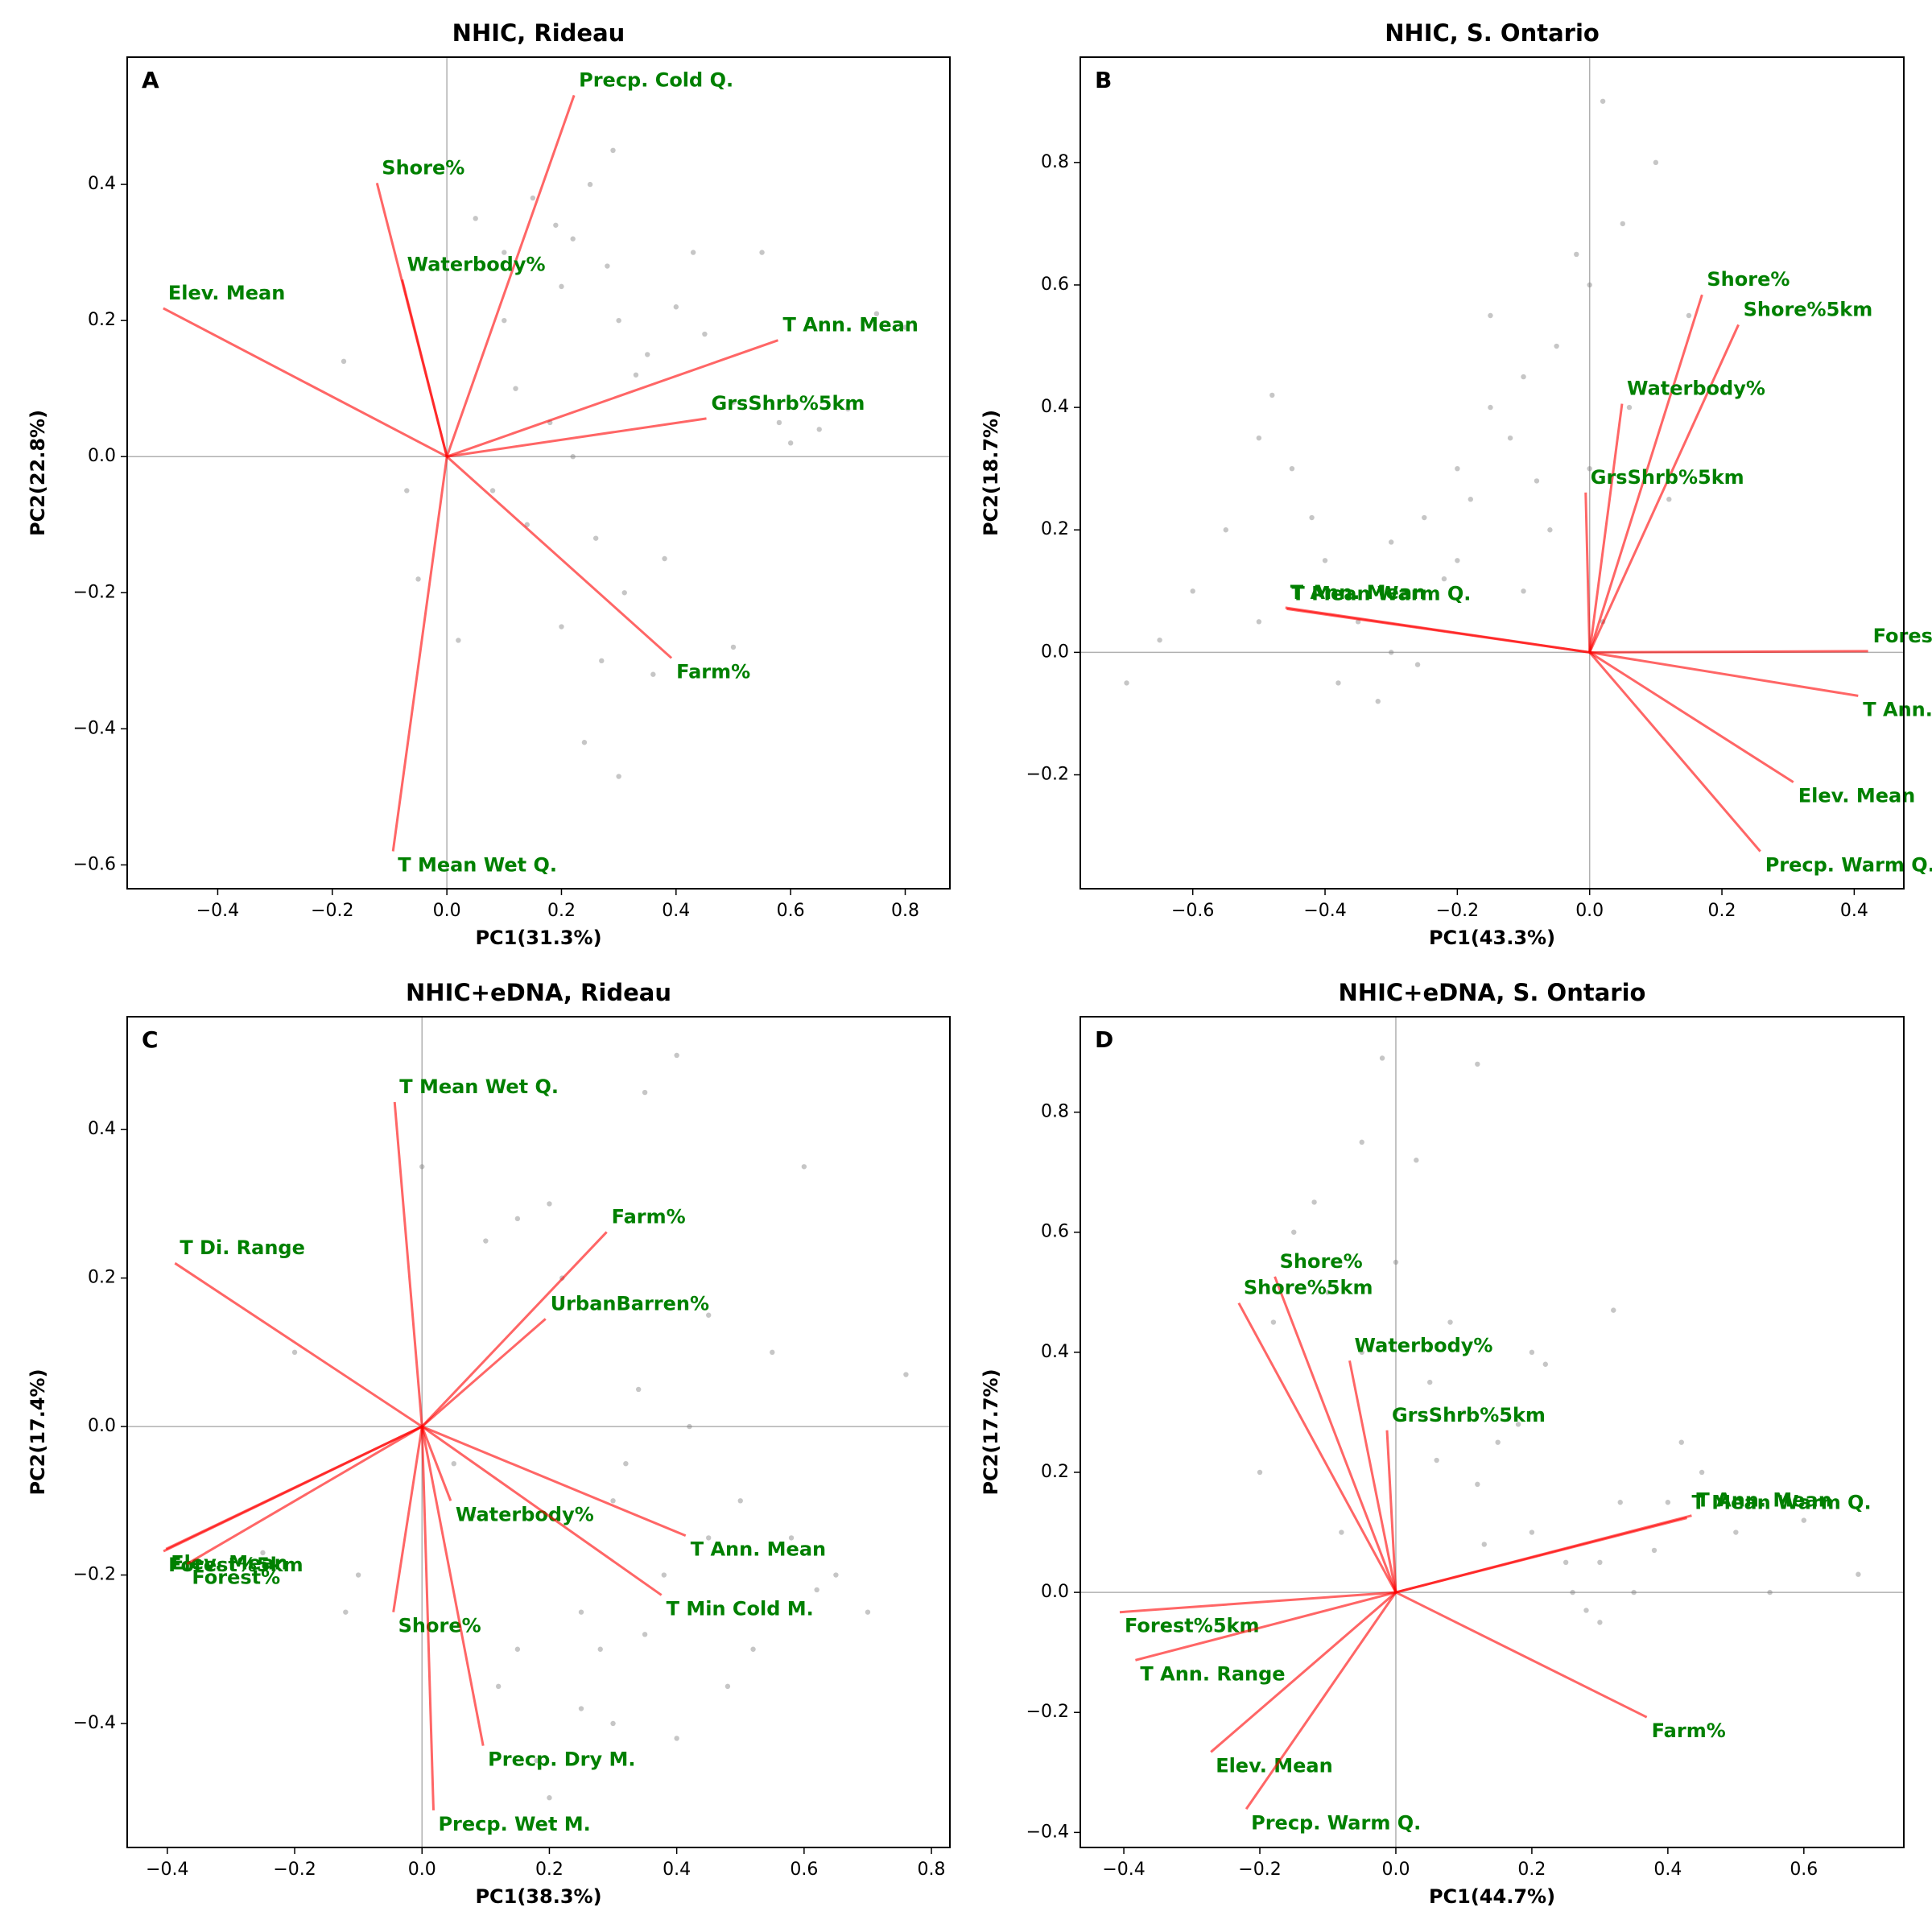 Image resolution: width=1932 pixels, height=1932 pixels. I want to click on x-axis-label: PC1(38.3%), so click(538, 1896).